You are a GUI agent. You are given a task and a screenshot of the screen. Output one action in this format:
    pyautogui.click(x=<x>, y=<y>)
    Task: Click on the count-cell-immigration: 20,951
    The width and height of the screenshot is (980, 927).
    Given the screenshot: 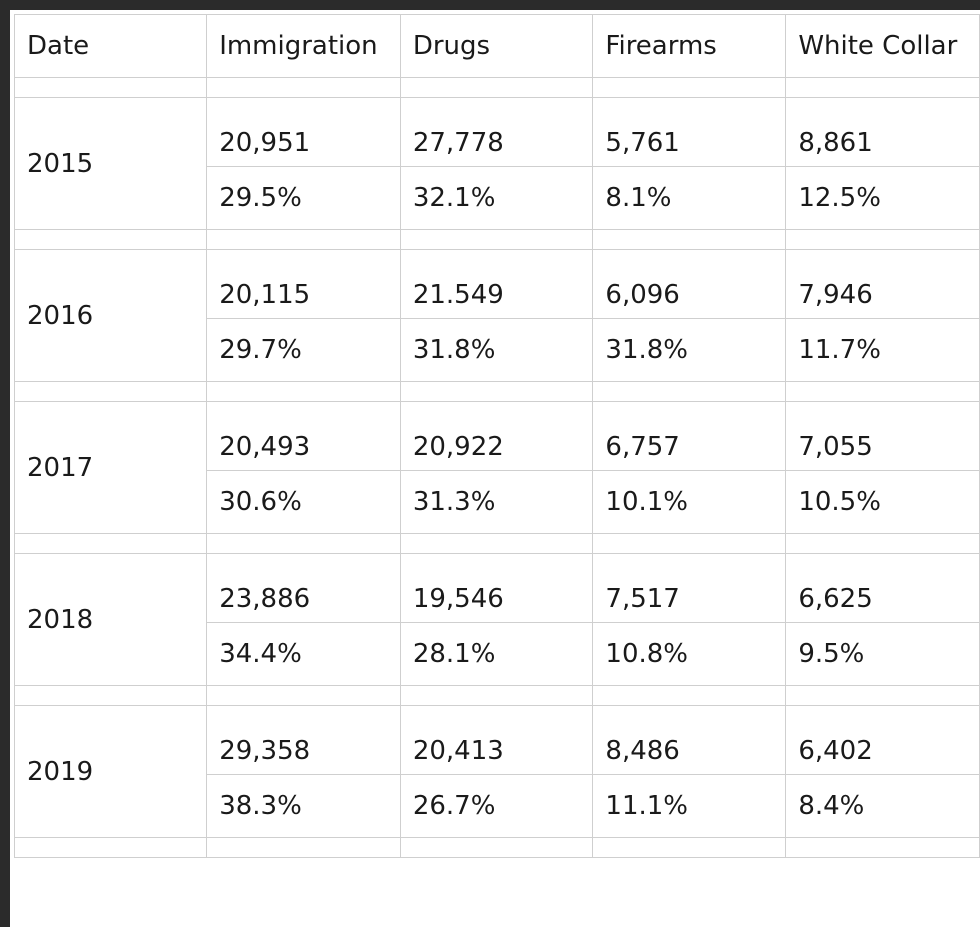 What is the action you would take?
    pyautogui.click(x=303, y=132)
    